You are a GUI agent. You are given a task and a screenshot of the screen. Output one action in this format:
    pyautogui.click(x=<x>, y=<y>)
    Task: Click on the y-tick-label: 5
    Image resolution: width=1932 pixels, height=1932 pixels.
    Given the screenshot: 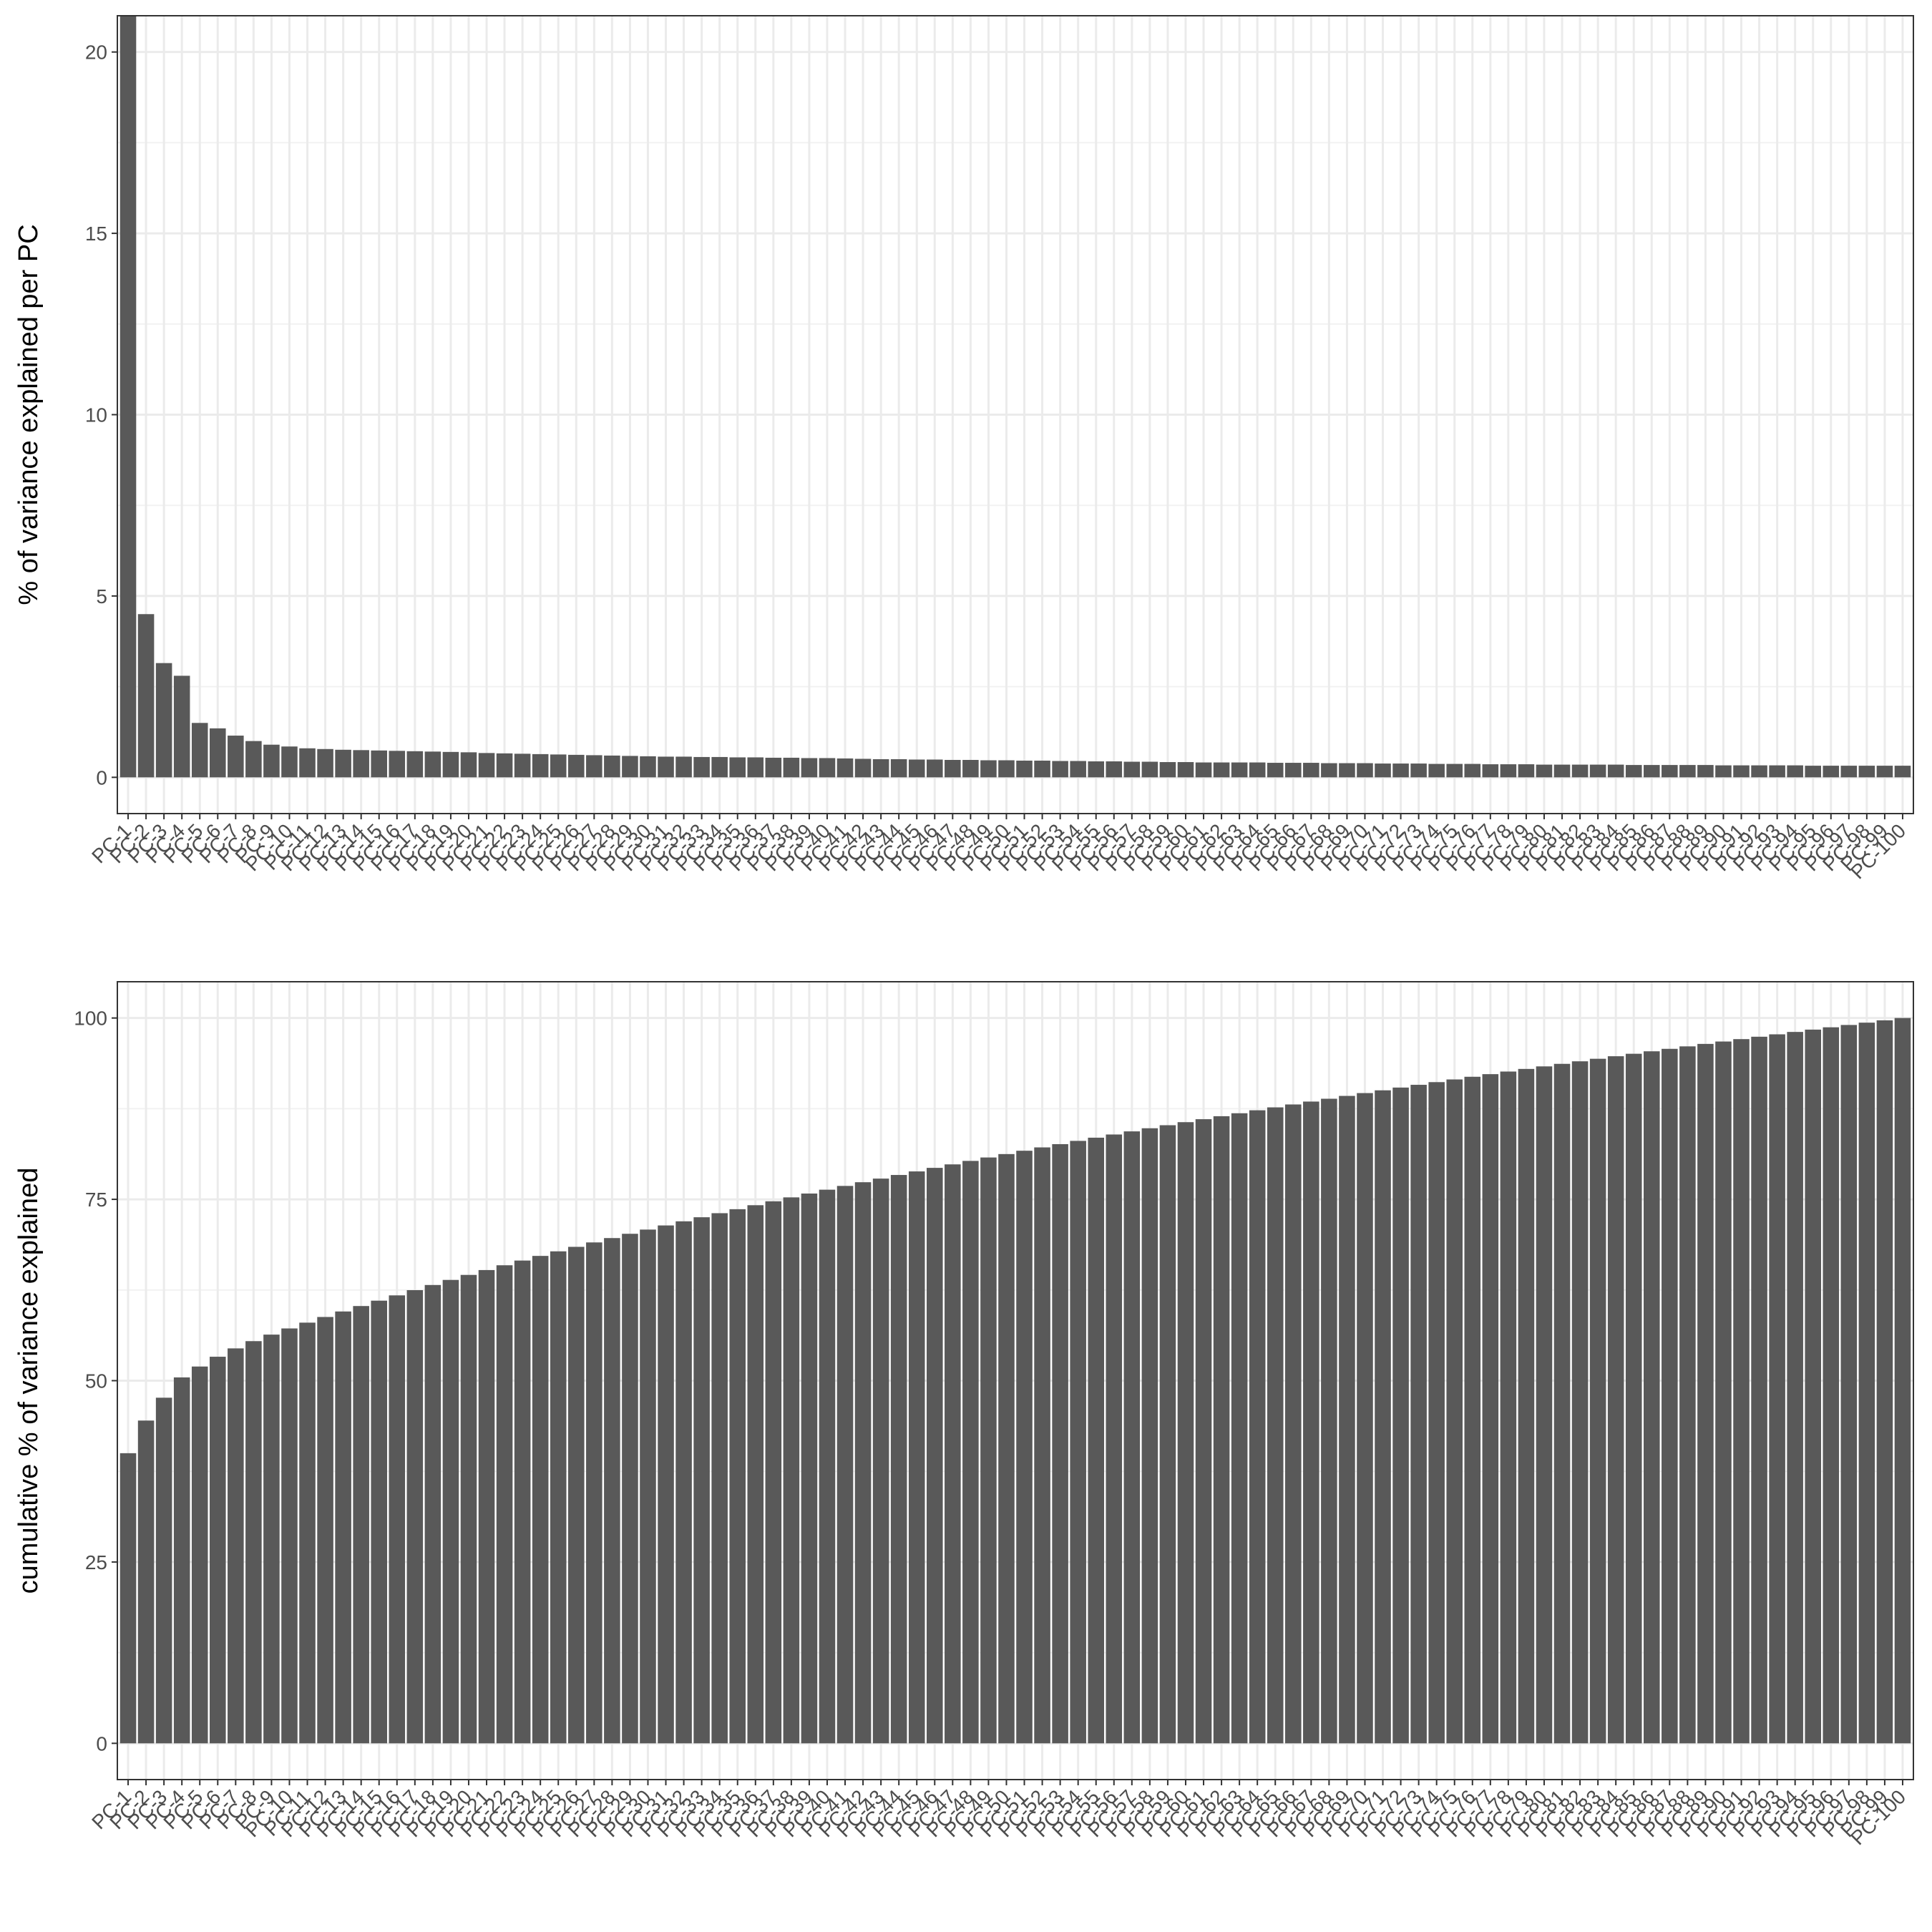 What is the action you would take?
    pyautogui.click(x=101, y=596)
    